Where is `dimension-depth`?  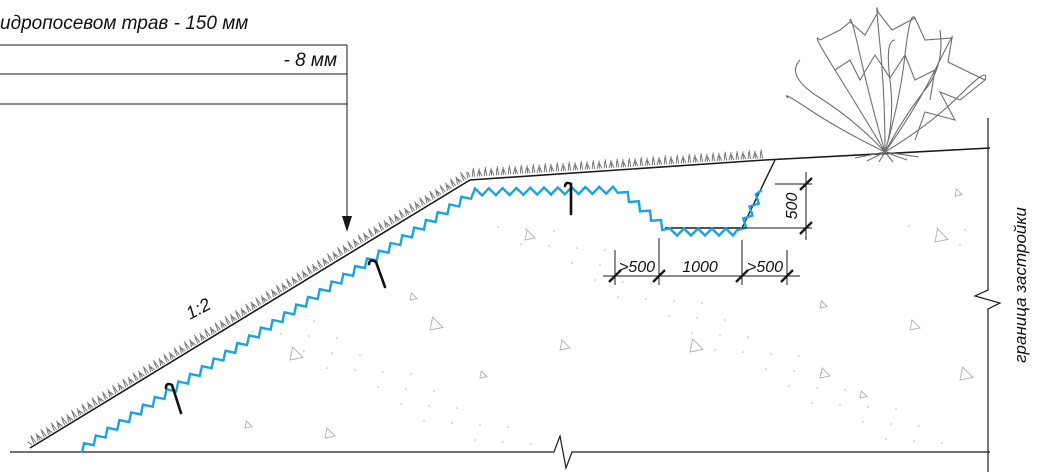 dimension-depth is located at coordinates (777, 206).